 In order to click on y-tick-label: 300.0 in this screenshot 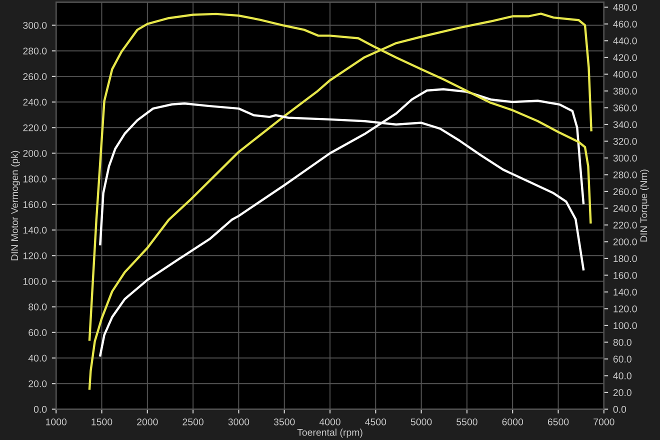, I will do `click(35, 25)`.